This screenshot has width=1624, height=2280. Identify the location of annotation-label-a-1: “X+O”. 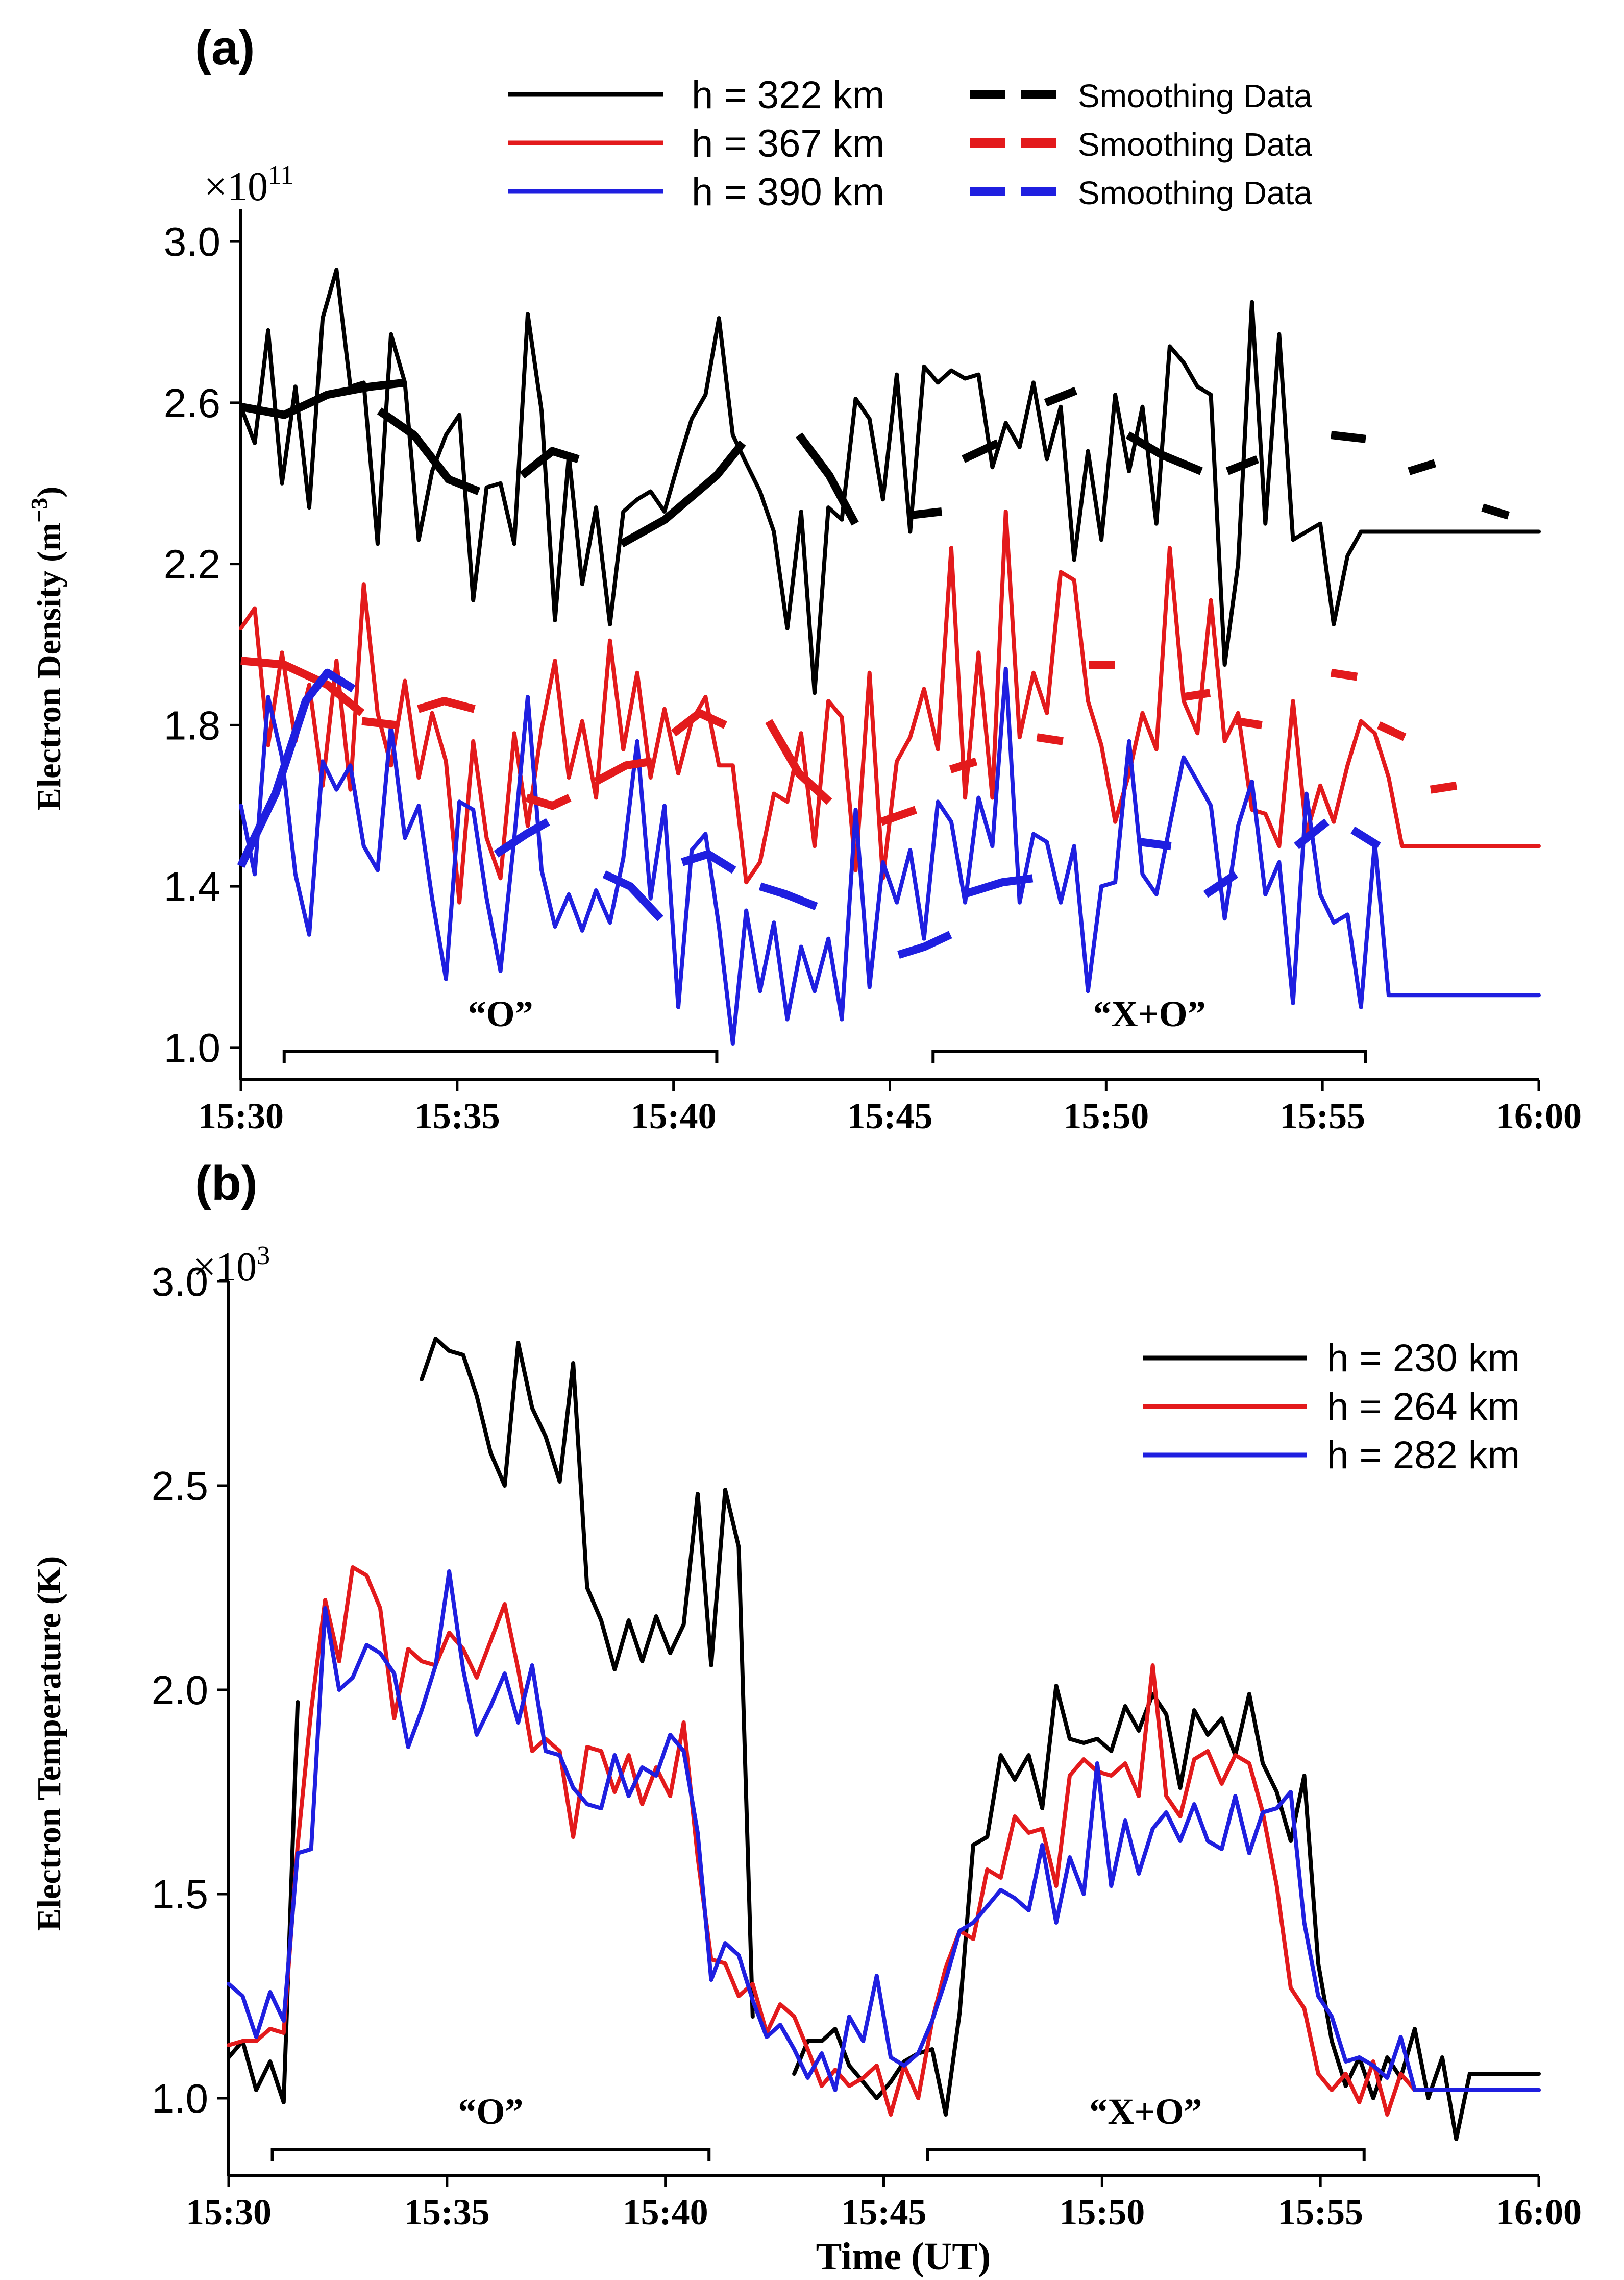
(1149, 1013).